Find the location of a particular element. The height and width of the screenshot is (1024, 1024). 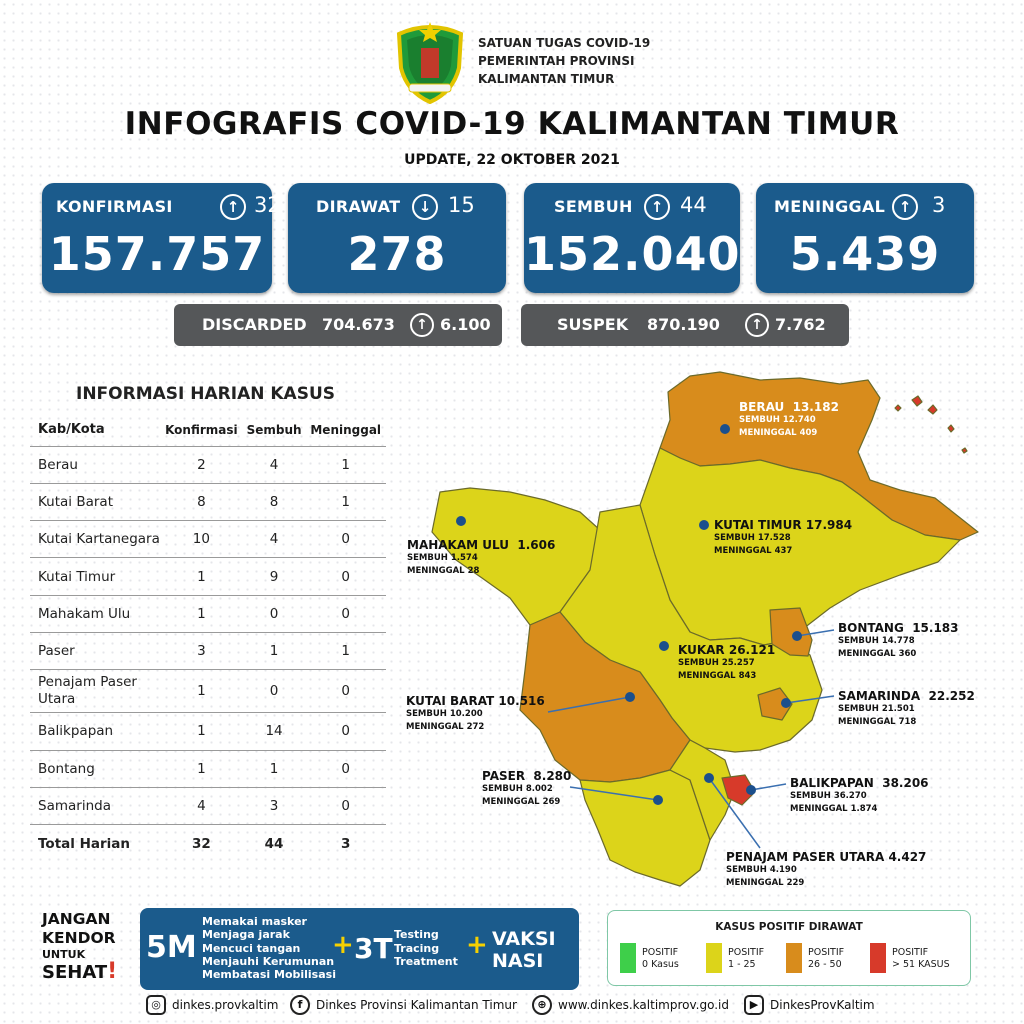

footer-youtube: ▶ DinkesProvKaltim is located at coordinates (809, 1005).